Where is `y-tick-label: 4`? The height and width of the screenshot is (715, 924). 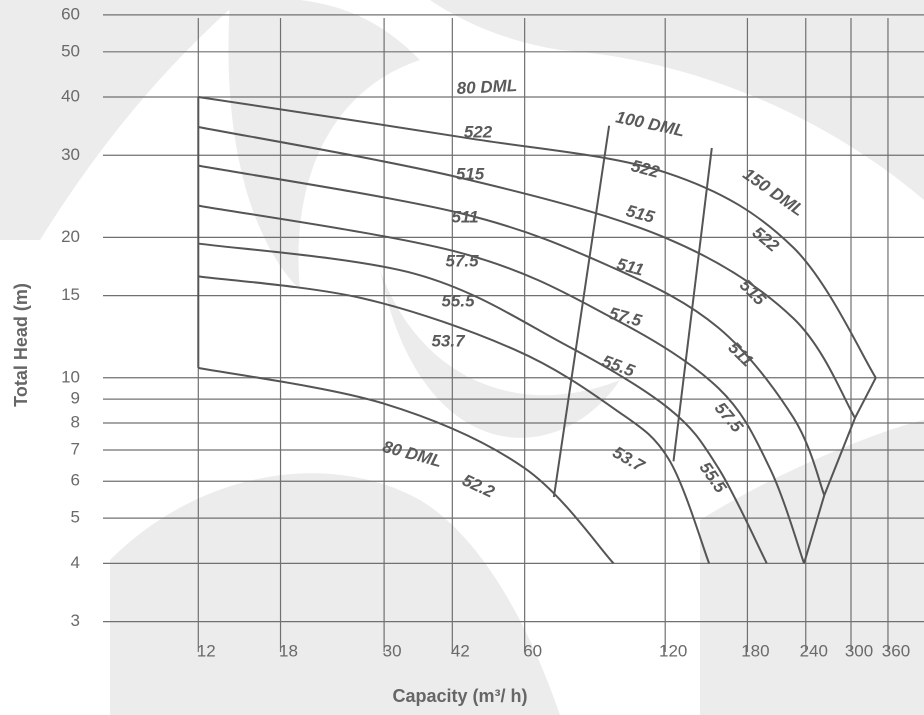 y-tick-label: 4 is located at coordinates (75, 562).